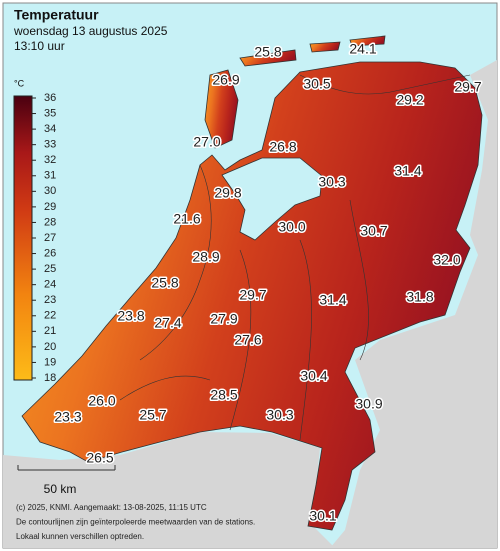 This screenshot has width=500, height=551. I want to click on colorbar-tick-label: 28, so click(50, 222).